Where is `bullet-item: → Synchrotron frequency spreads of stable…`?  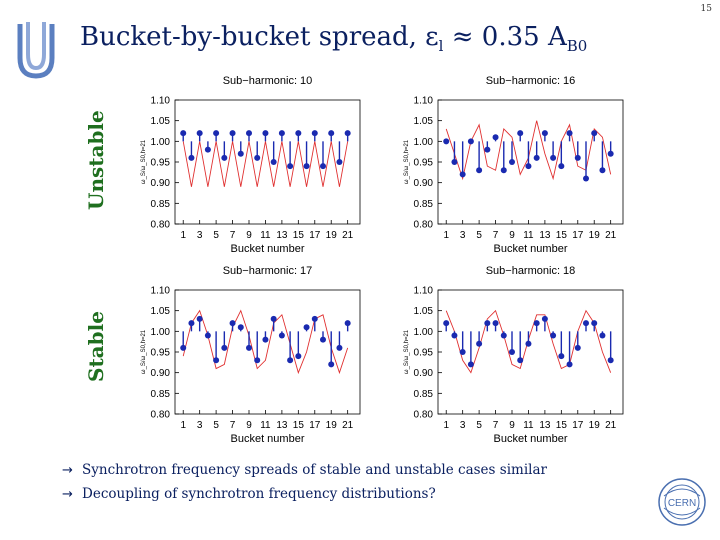 bullet-item: → Synchrotron frequency spreads of stable… is located at coordinates (304, 470).